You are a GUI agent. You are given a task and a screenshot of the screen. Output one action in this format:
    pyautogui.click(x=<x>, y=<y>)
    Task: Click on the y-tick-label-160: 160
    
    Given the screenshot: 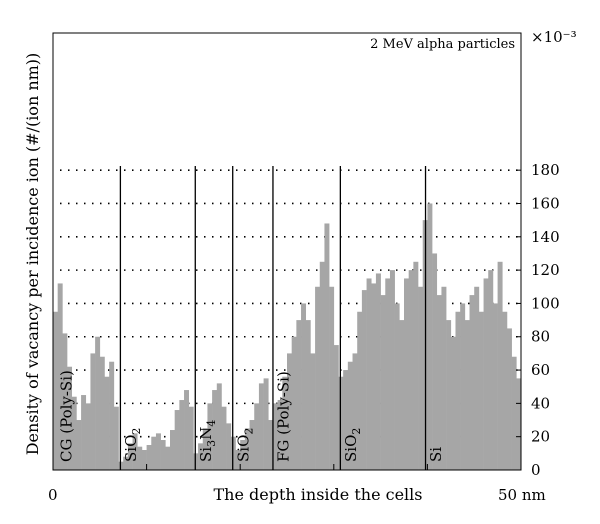 What is the action you would take?
    pyautogui.click(x=545, y=203)
    